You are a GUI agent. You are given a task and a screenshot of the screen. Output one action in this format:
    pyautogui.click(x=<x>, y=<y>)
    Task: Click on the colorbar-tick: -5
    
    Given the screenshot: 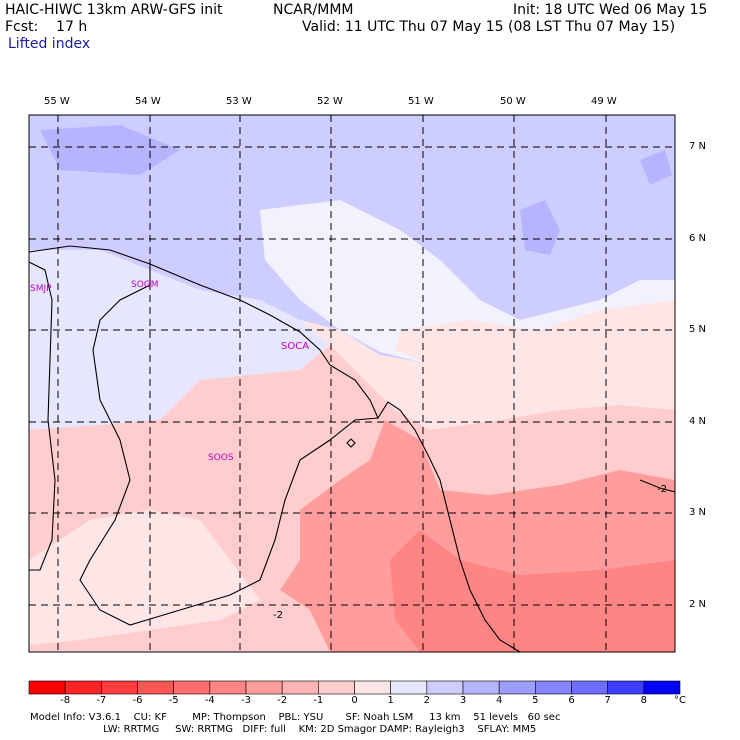 What is the action you would take?
    pyautogui.click(x=173, y=700)
    